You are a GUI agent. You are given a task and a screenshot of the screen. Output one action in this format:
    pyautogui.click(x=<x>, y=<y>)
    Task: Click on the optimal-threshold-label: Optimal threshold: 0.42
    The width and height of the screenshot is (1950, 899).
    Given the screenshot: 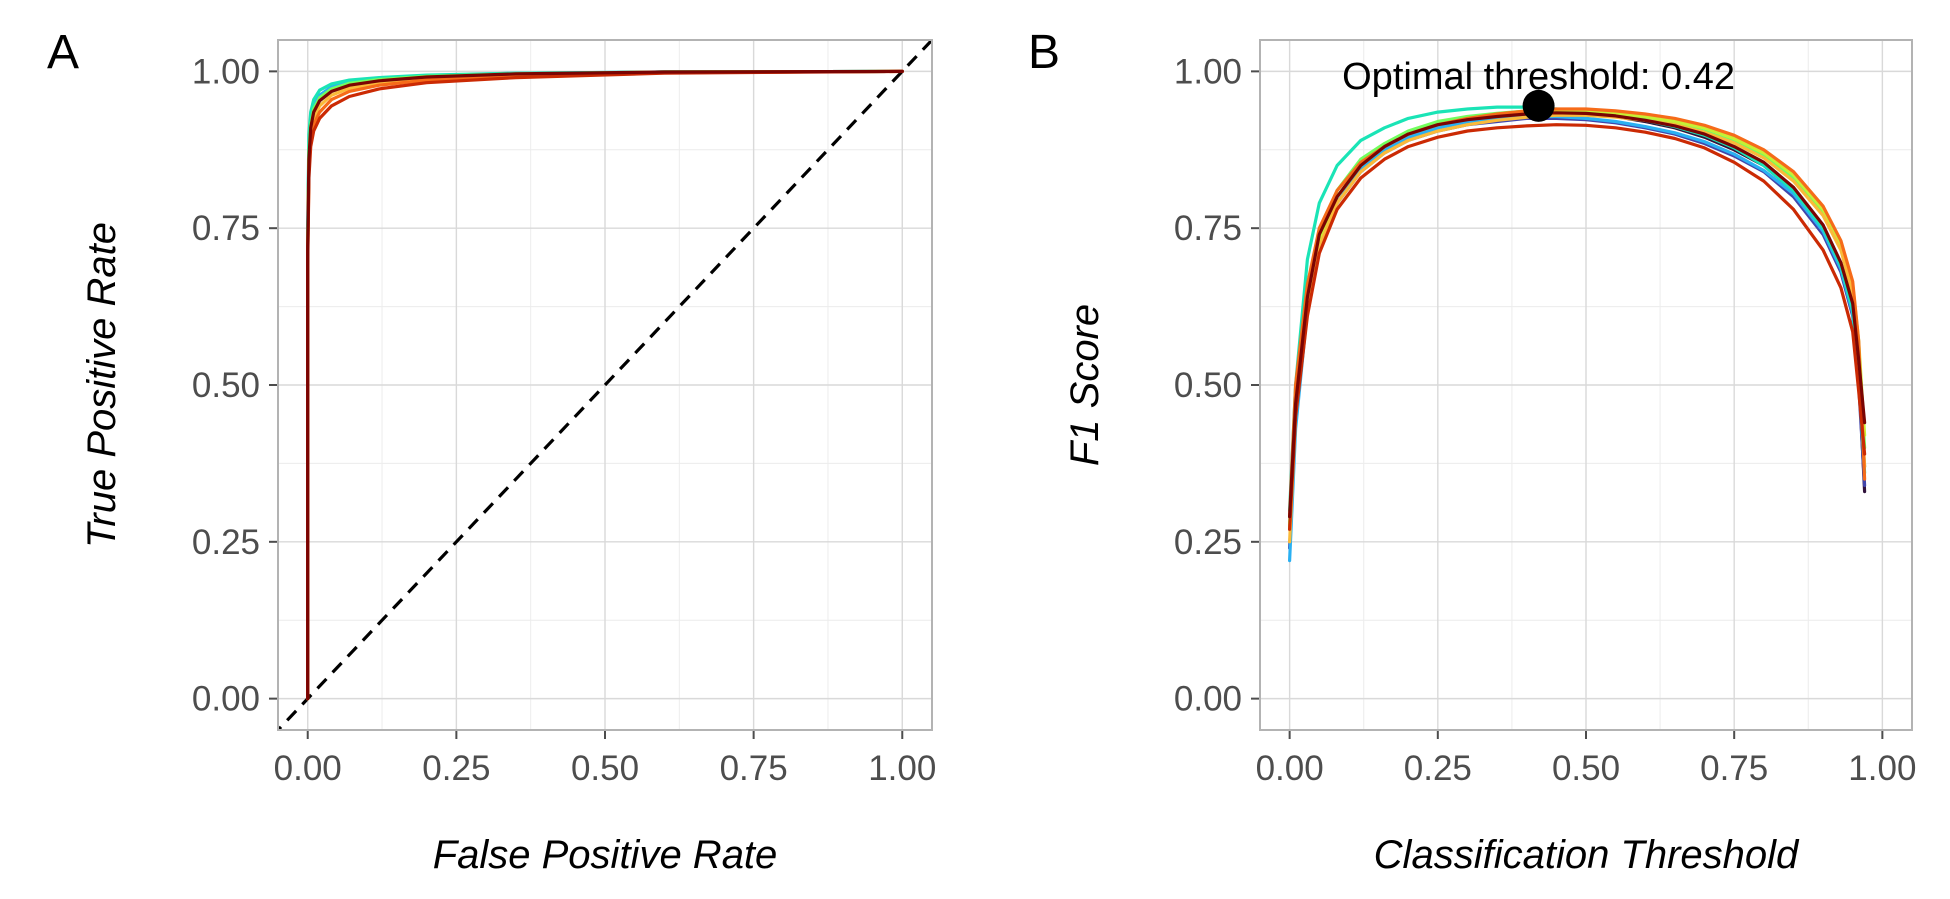 What is the action you would take?
    pyautogui.click(x=1538, y=77)
    